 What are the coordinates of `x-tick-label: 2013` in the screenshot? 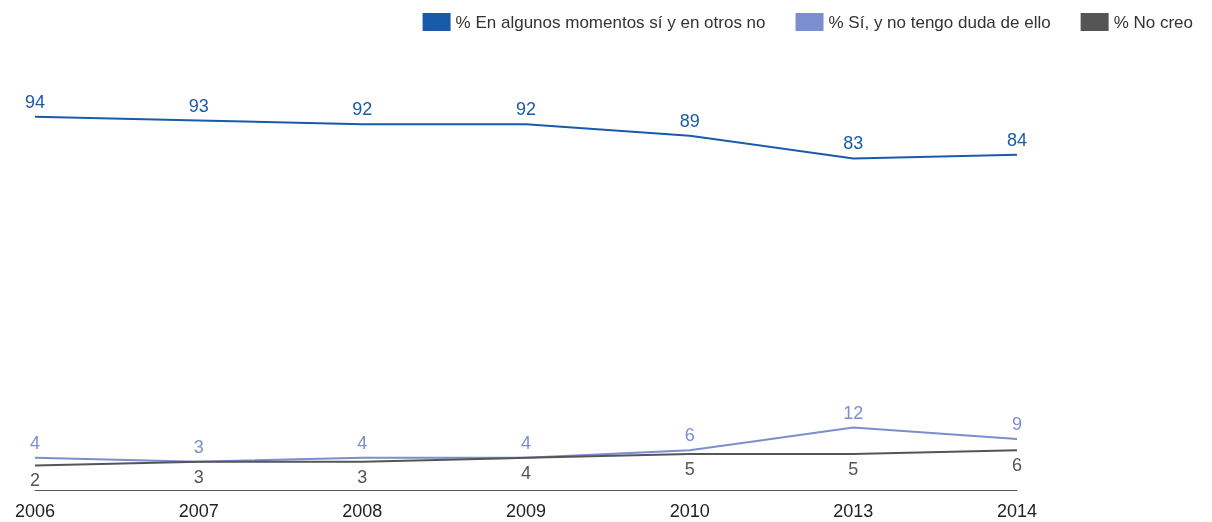 It's located at (853, 511).